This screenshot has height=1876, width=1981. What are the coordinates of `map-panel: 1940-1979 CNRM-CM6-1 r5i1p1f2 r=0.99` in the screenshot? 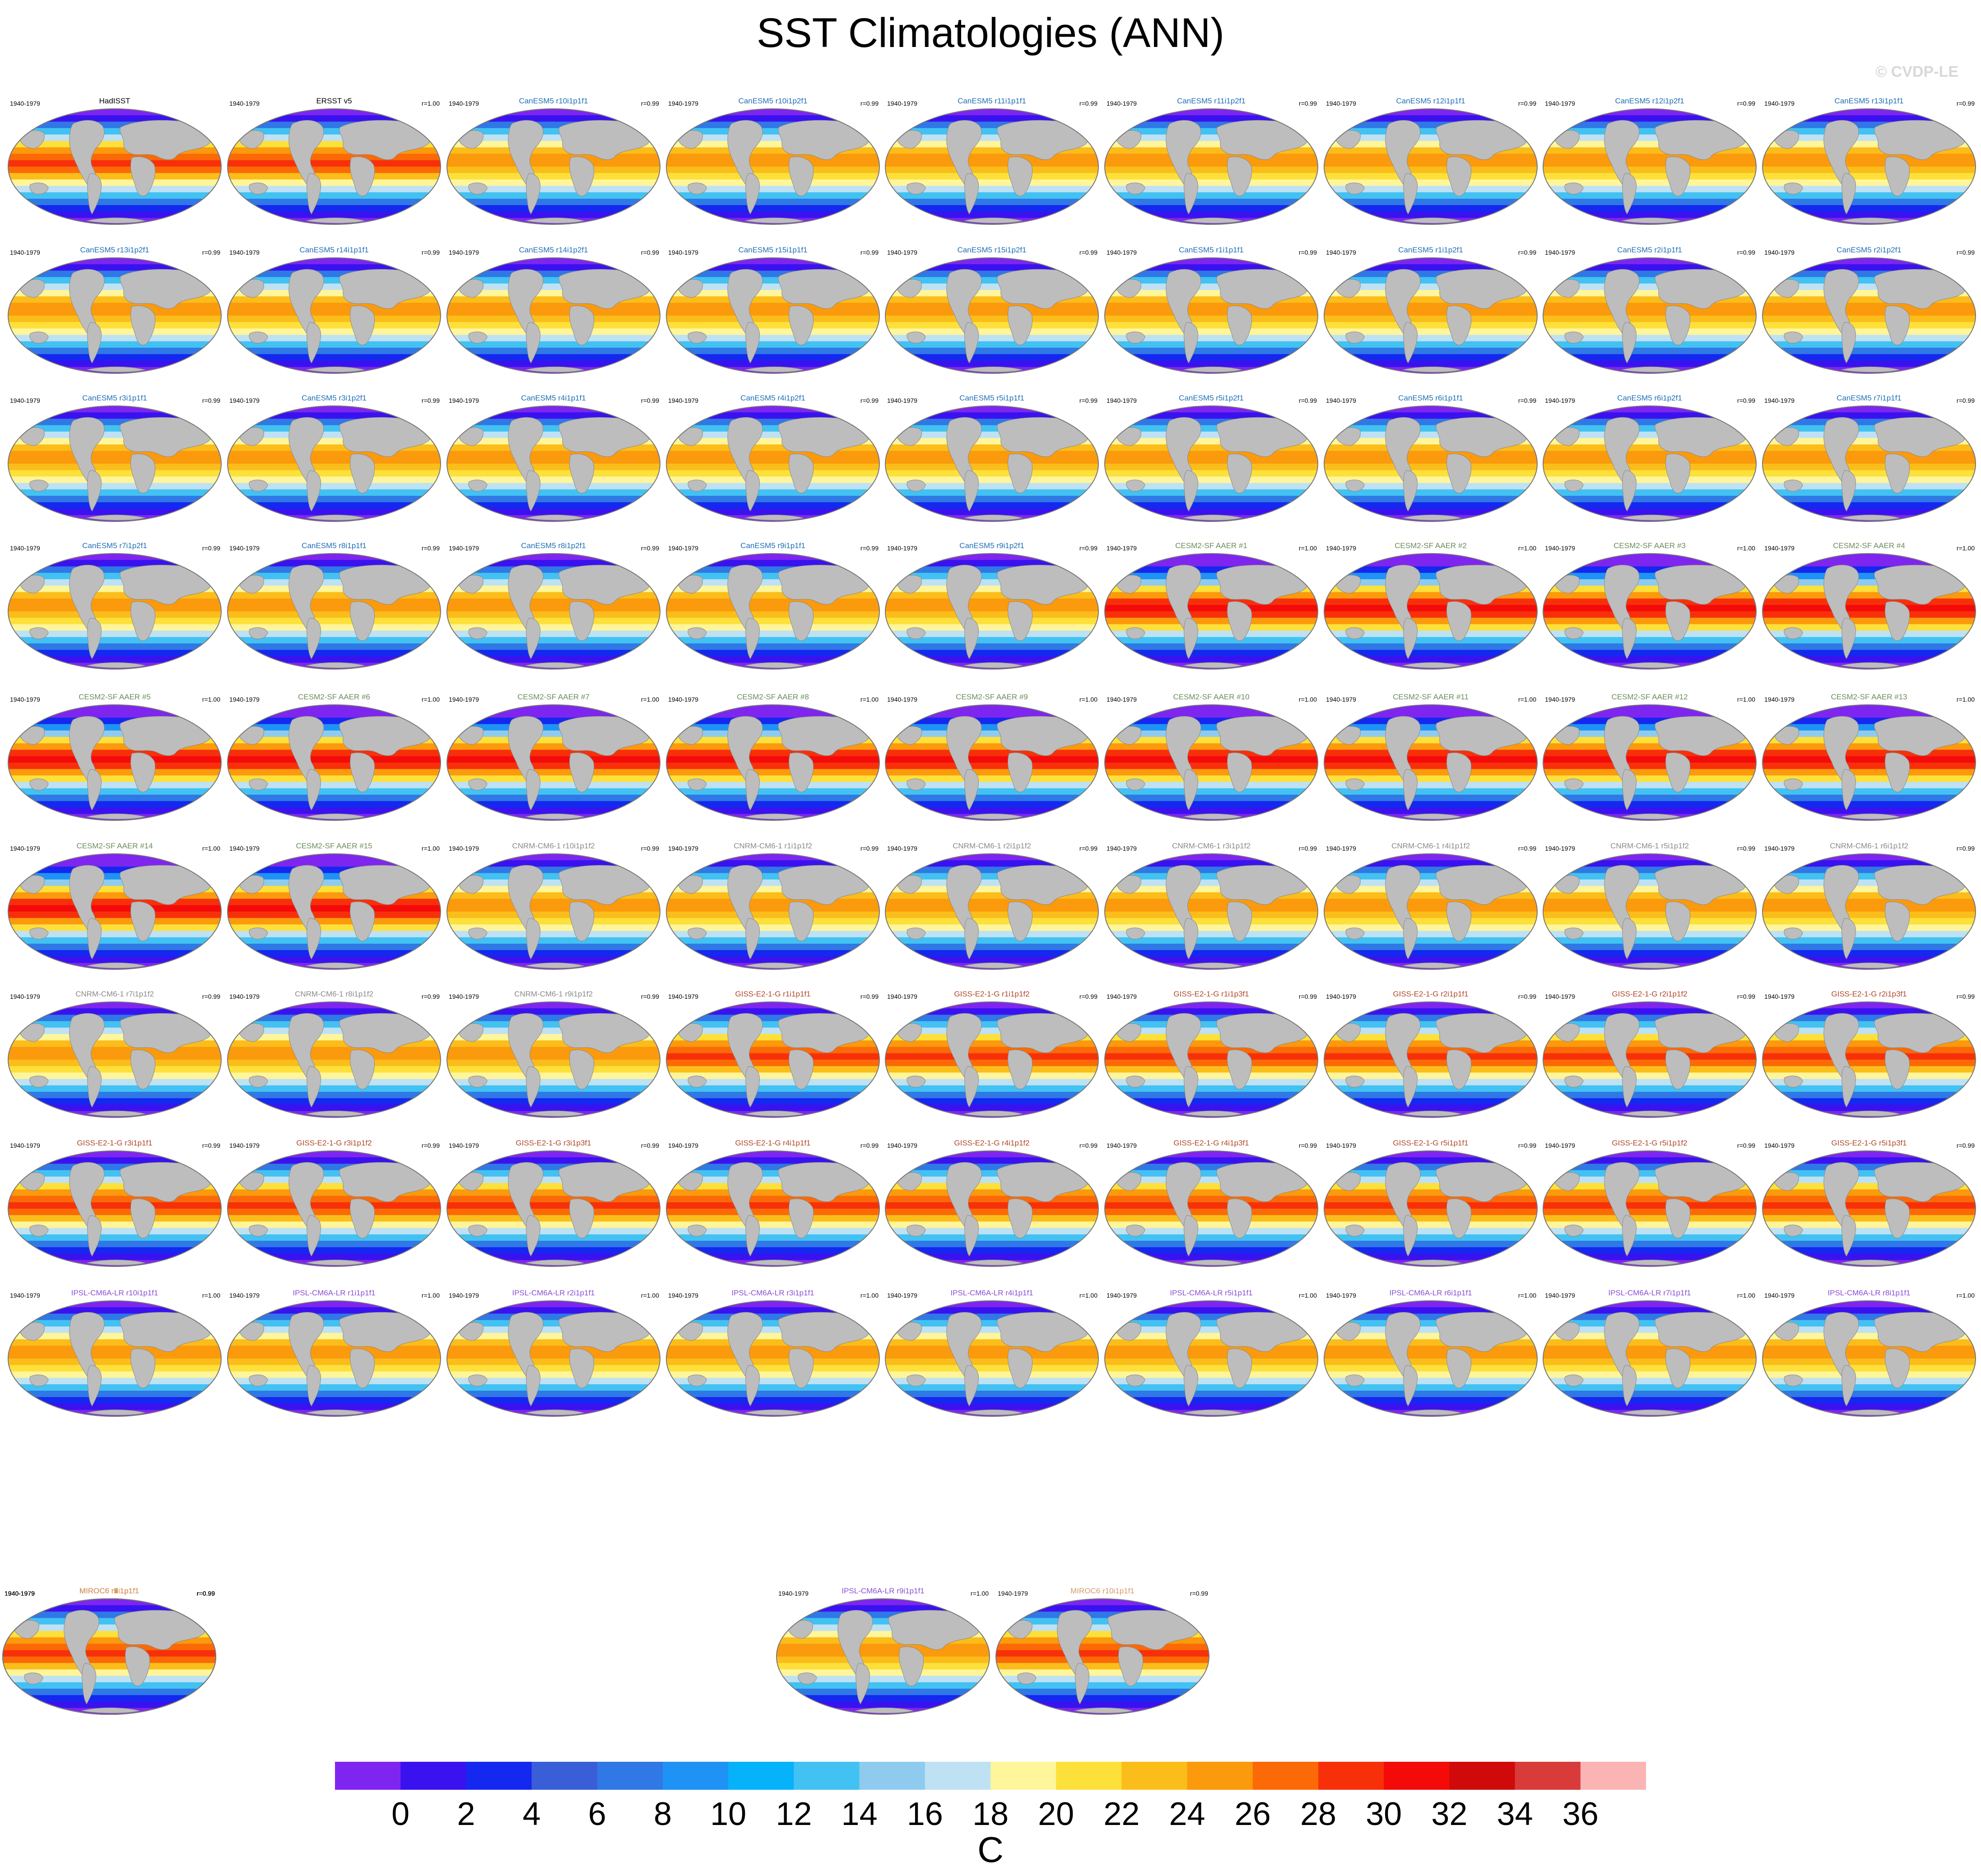 It's located at (1649, 907).